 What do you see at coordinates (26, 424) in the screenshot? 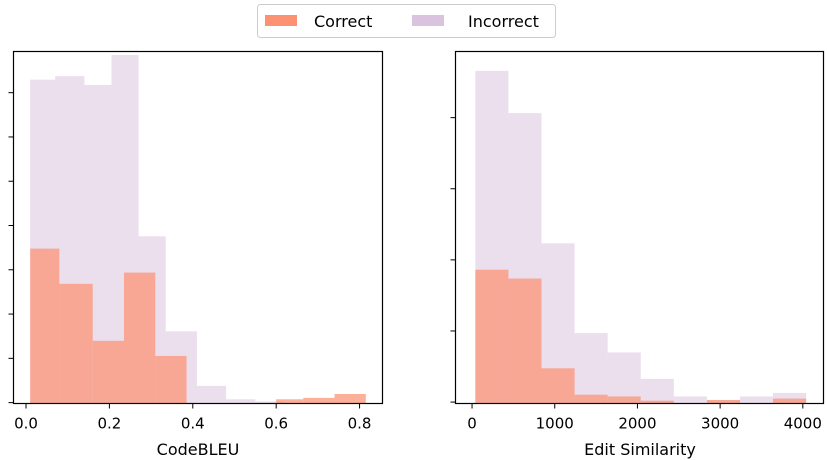
I see `xtick-label: 0.0` at bounding box center [26, 424].